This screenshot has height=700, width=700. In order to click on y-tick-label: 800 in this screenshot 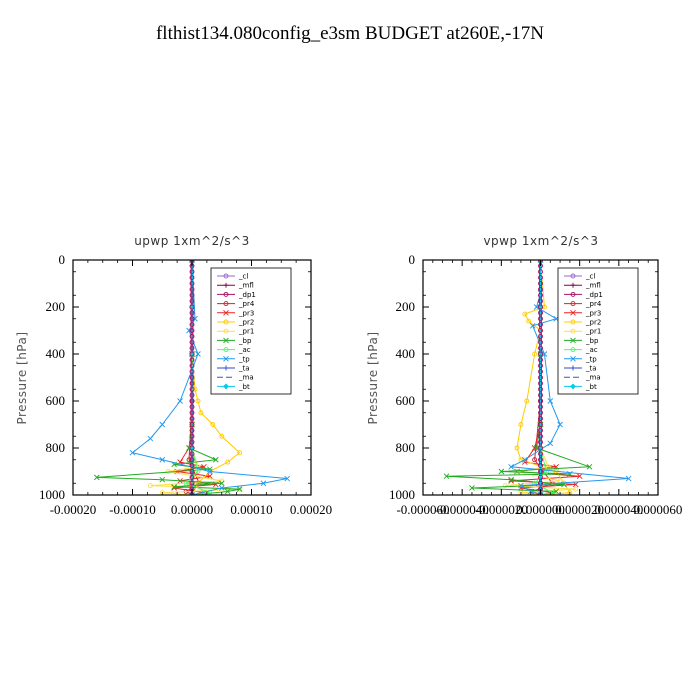, I will do `click(56, 447)`.